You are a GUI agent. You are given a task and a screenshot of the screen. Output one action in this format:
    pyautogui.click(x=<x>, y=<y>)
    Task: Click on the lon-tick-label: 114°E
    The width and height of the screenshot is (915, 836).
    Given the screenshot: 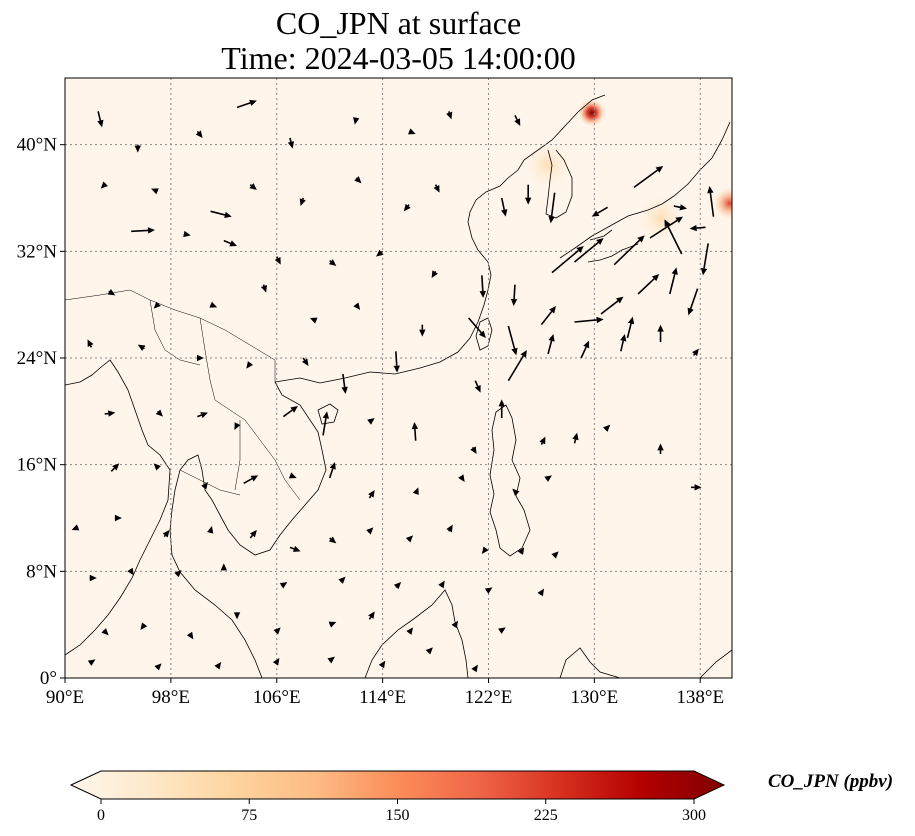 What is the action you would take?
    pyautogui.click(x=382, y=697)
    